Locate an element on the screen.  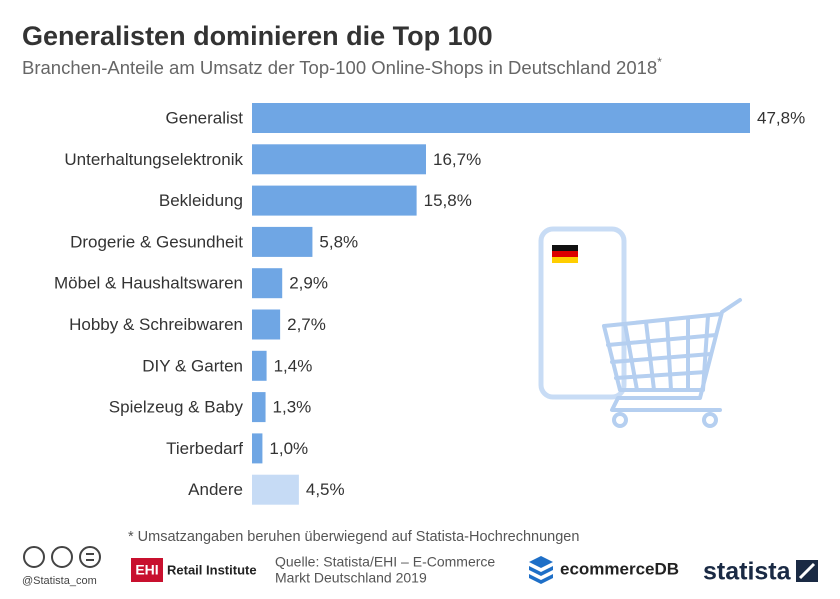
value-label: 2,7% is located at coordinates (306, 324).